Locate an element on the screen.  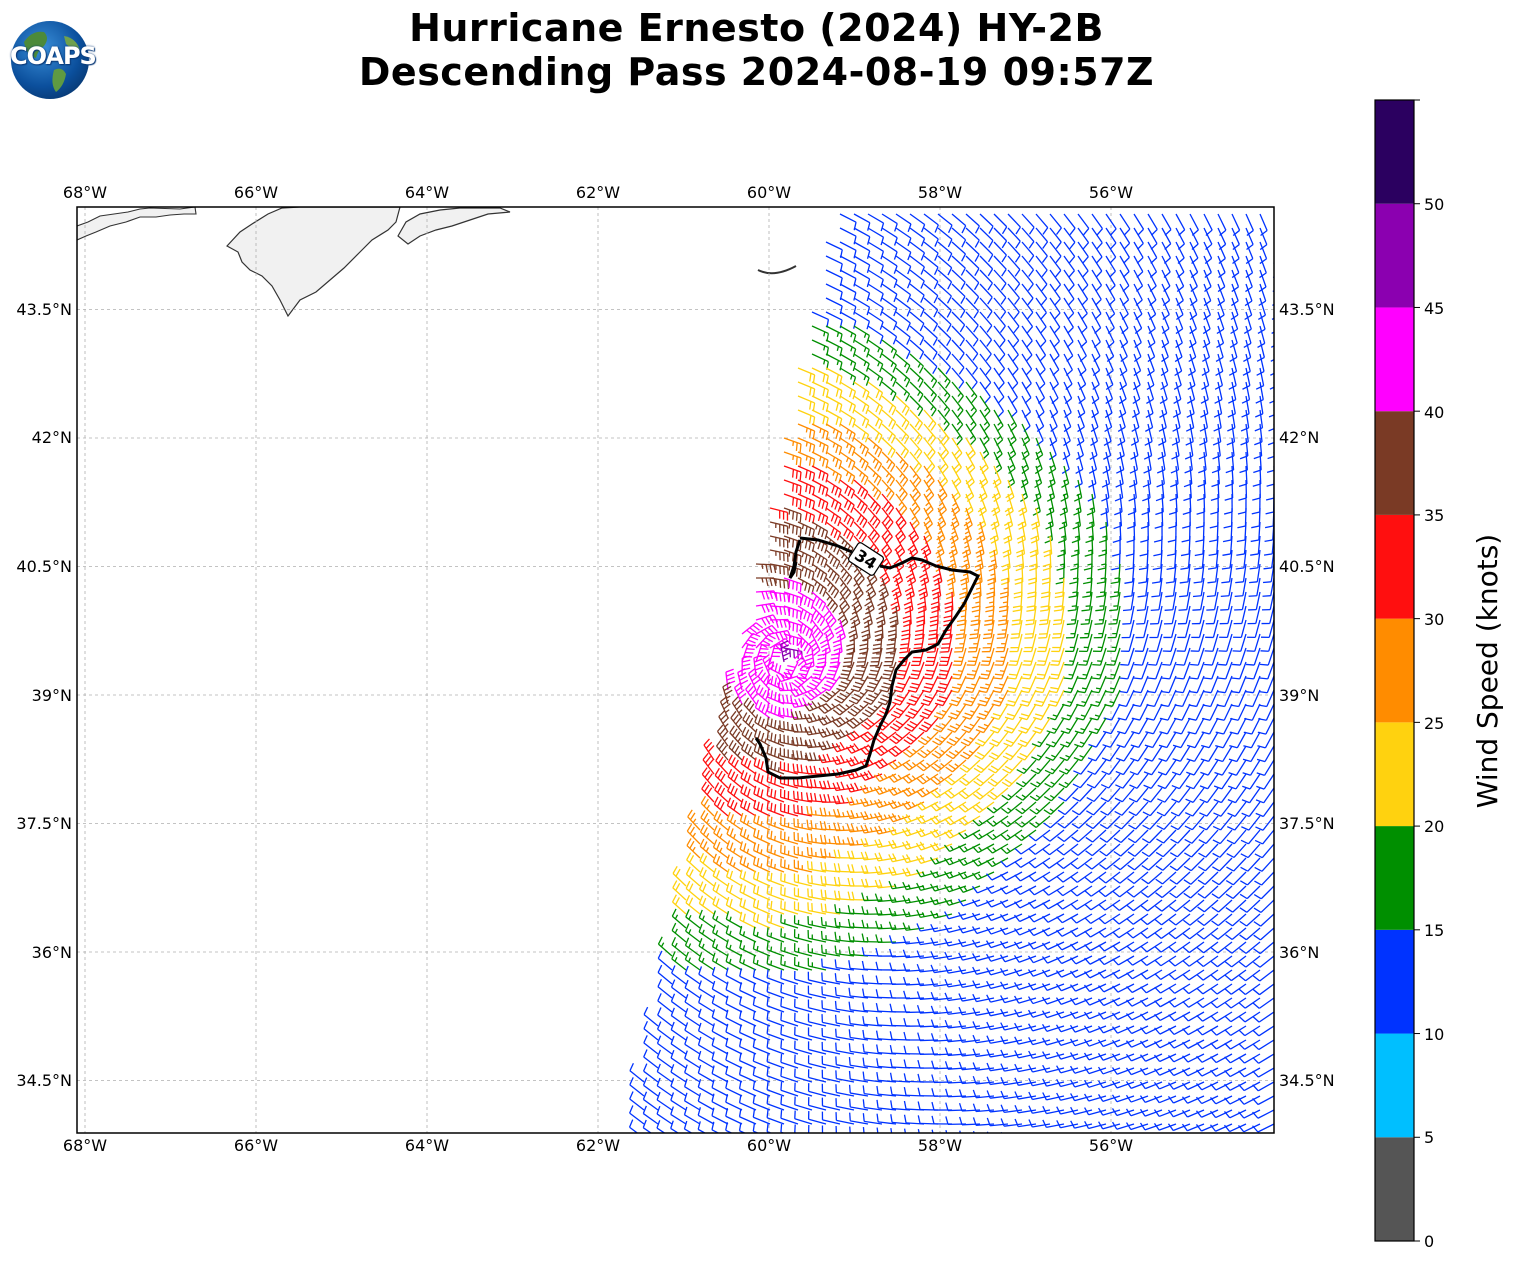
lon-tick-top: 62°W is located at coordinates (598, 192).